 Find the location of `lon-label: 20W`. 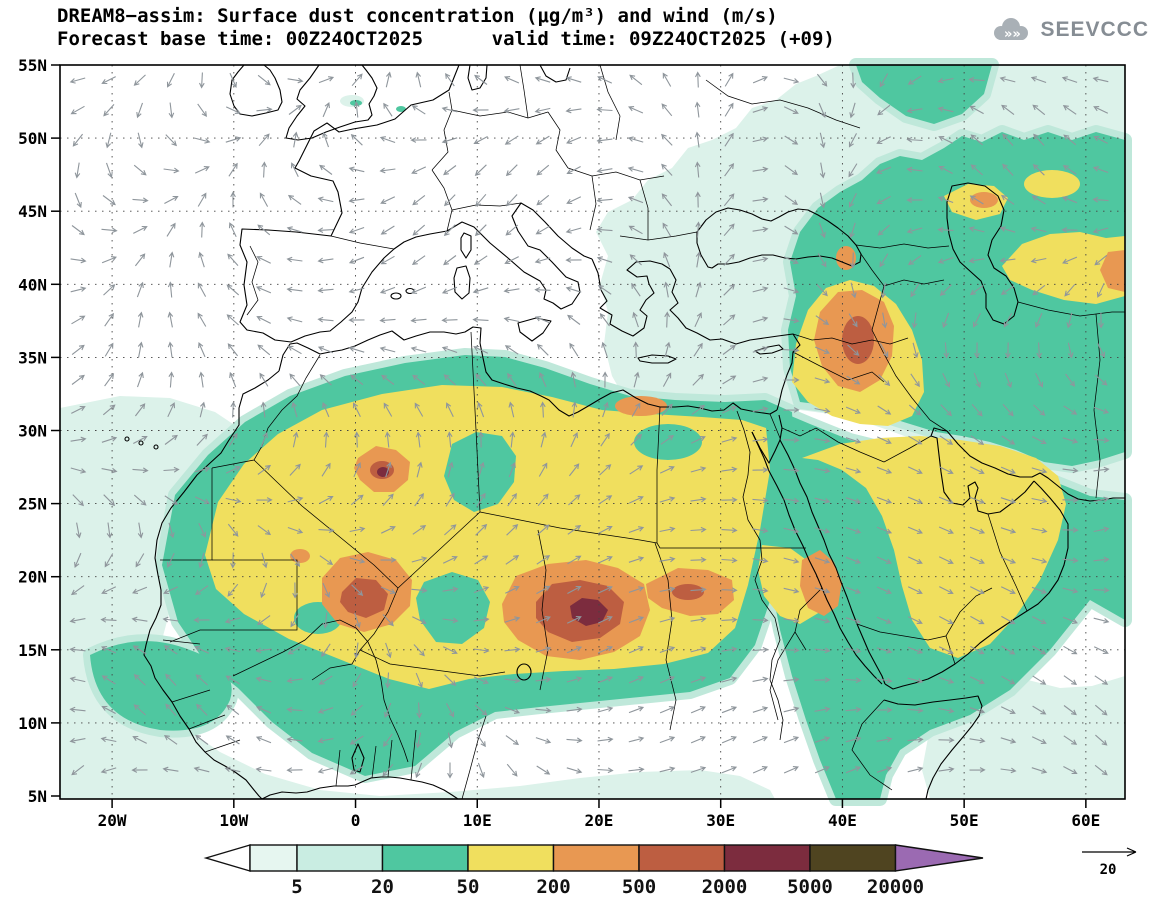

lon-label: 20W is located at coordinates (112, 820).